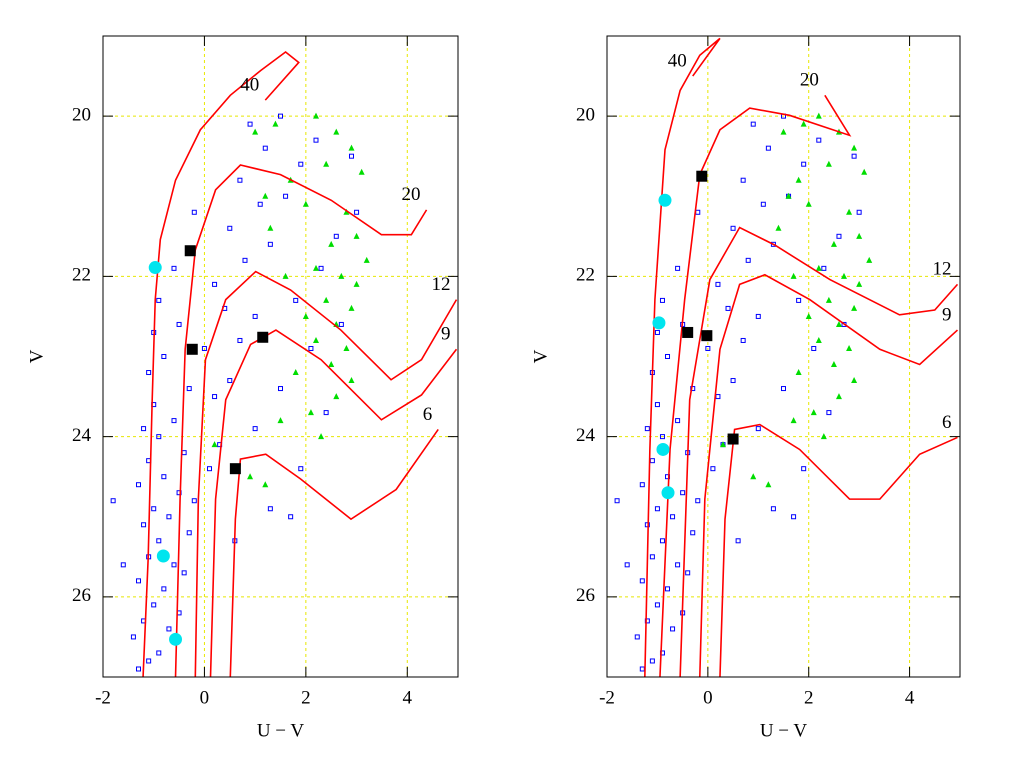 This screenshot has width=1021, height=763. I want to click on x-tick-label: 2, so click(306, 697).